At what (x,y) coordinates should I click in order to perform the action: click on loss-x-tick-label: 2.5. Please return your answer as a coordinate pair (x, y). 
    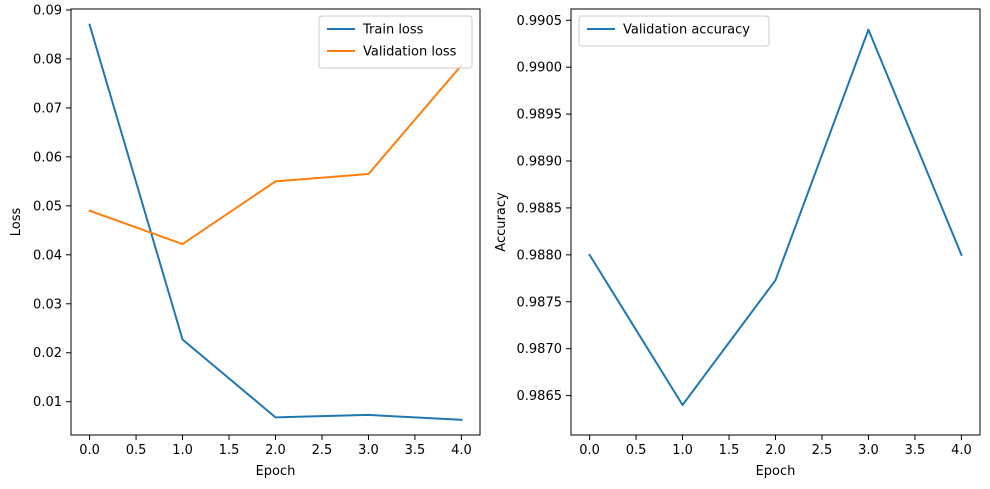
    Looking at the image, I should click on (322, 450).